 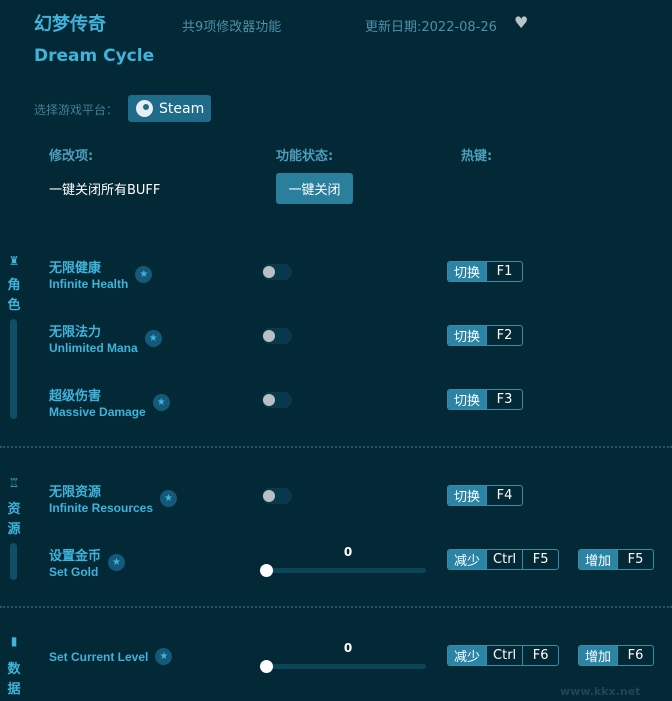 I want to click on cheat-item-infinite-health: 无限健康 Infinite Health ★, so click(x=101, y=274).